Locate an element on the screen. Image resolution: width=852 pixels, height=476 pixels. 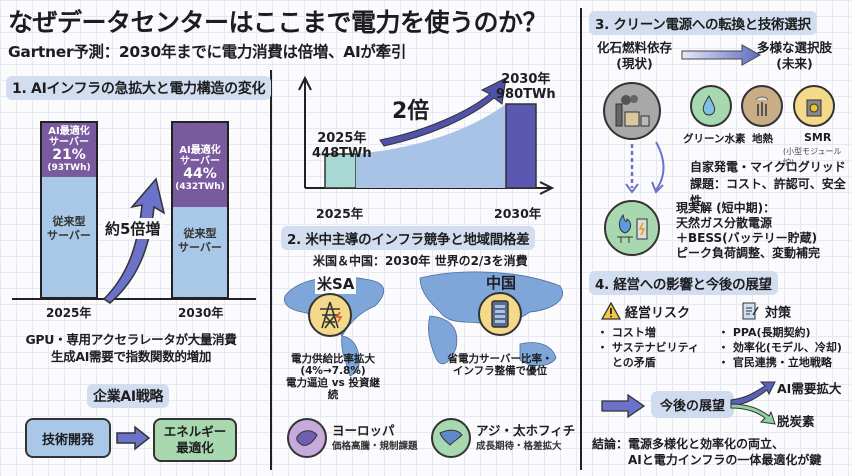
growth-chart-2030-callout: 2030年 980TWh is located at coordinates (526, 87).